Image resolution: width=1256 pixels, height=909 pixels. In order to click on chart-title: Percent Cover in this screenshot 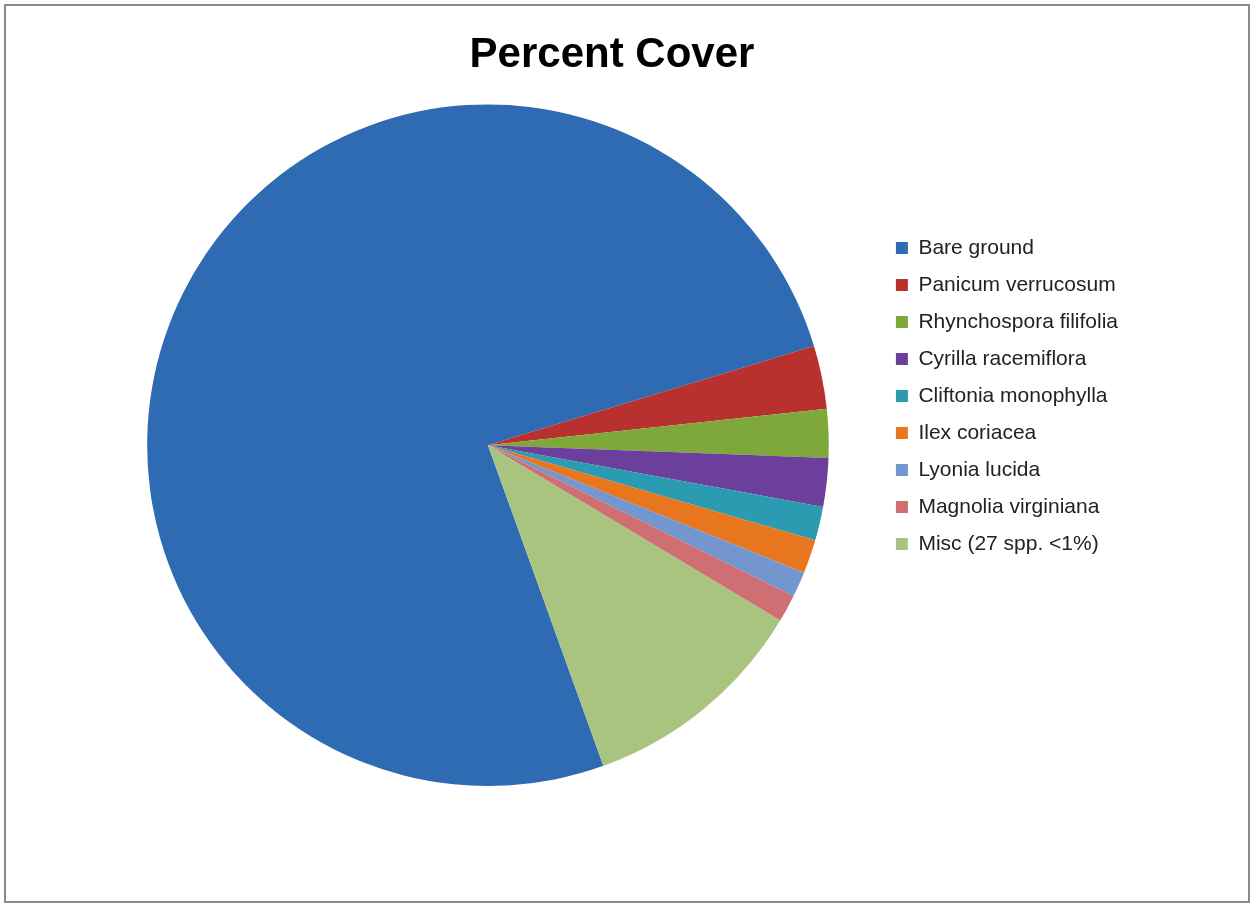, I will do `click(612, 52)`.